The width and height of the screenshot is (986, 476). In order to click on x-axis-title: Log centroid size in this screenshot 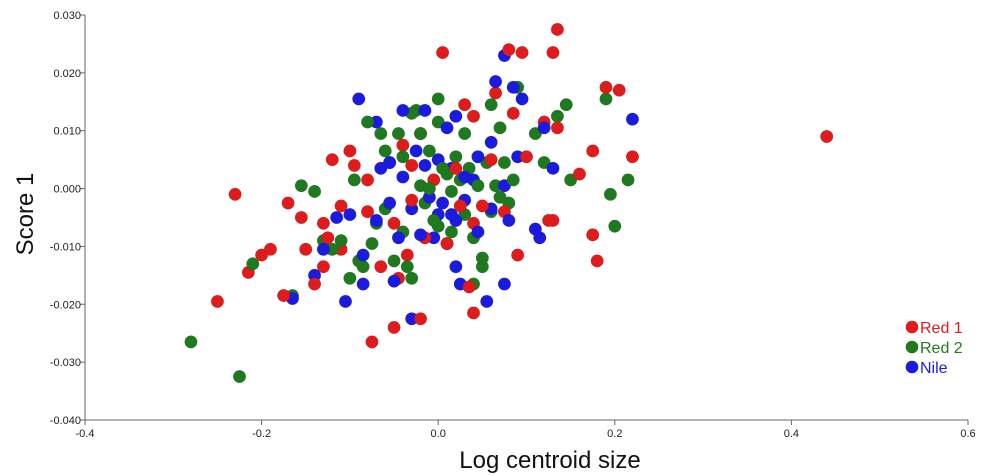, I will do `click(549, 460)`.